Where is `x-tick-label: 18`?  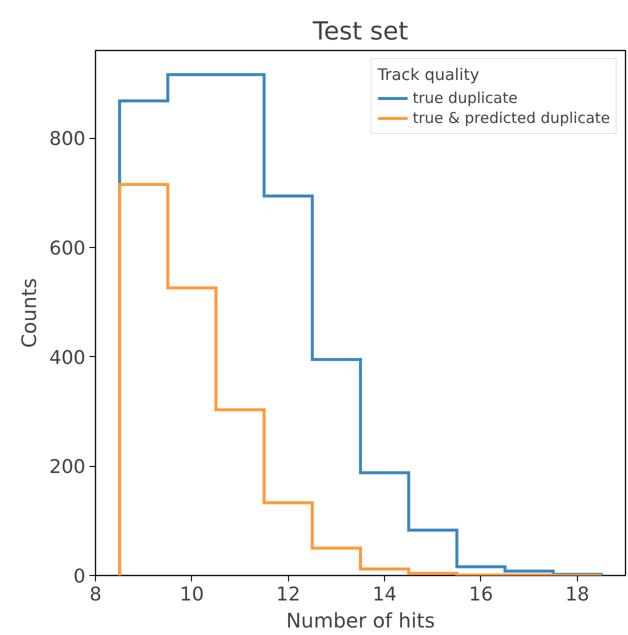
x-tick-label: 18 is located at coordinates (577, 595).